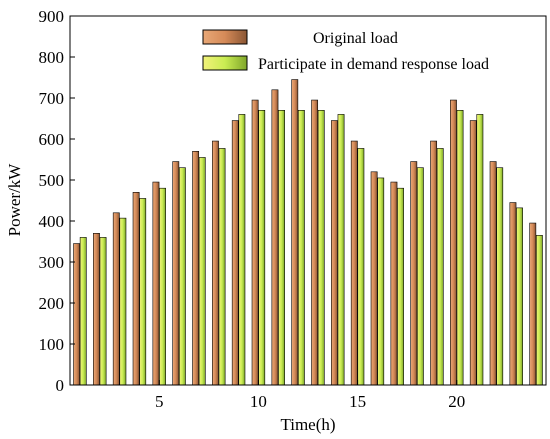 The image size is (550, 439). I want to click on y-tick-label: 600, so click(52, 139).